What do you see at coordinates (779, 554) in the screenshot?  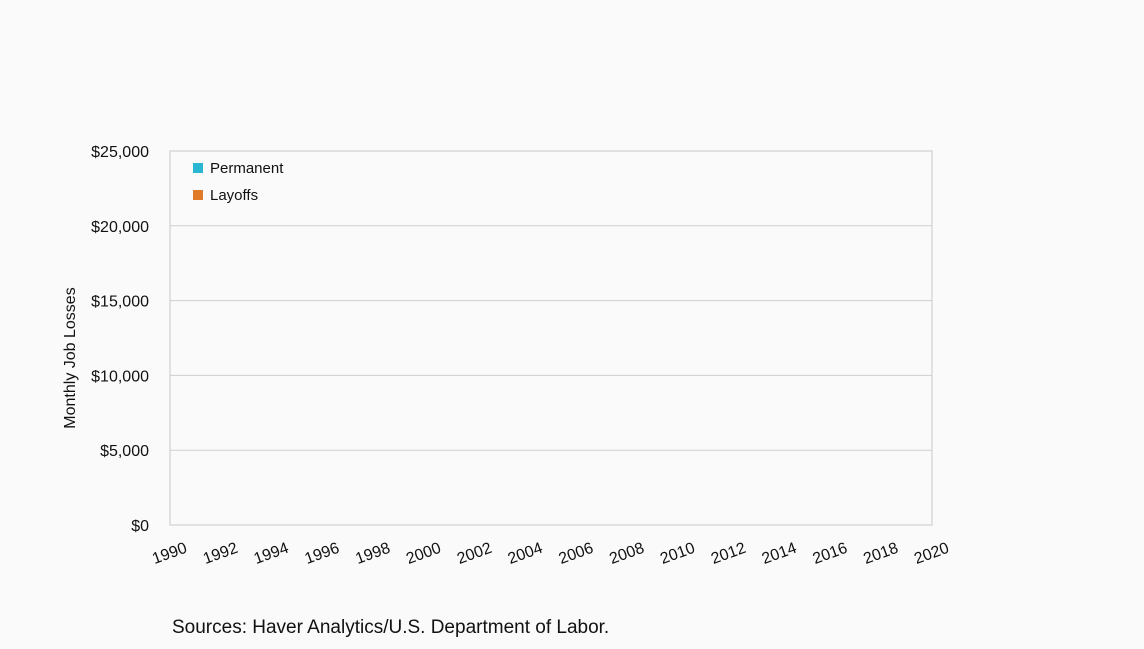 I see `x-tick-label: 2014` at bounding box center [779, 554].